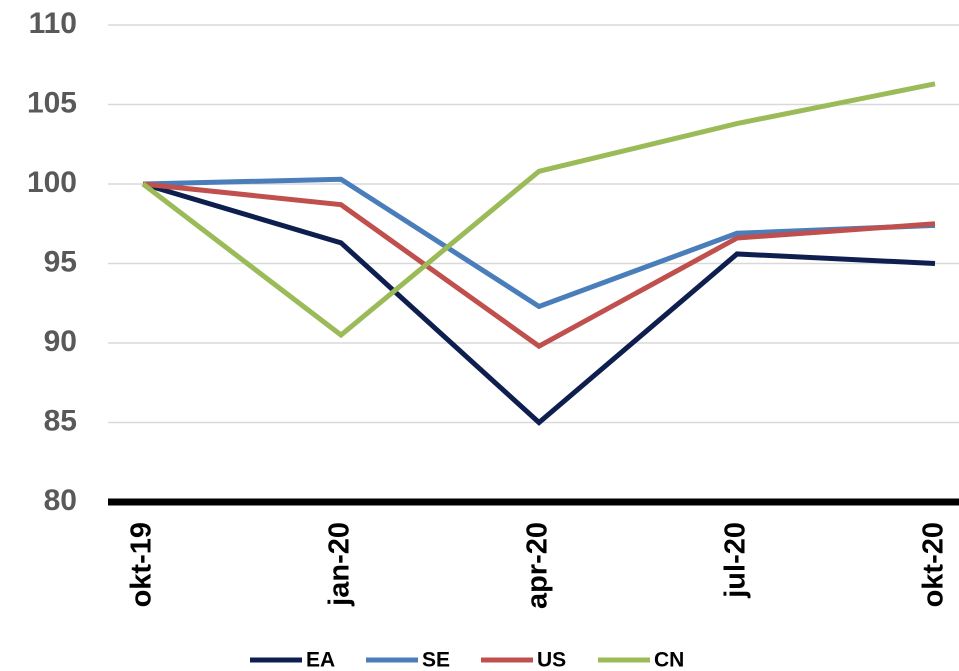  What do you see at coordinates (52, 182) in the screenshot?
I see `y-tick-label: 100` at bounding box center [52, 182].